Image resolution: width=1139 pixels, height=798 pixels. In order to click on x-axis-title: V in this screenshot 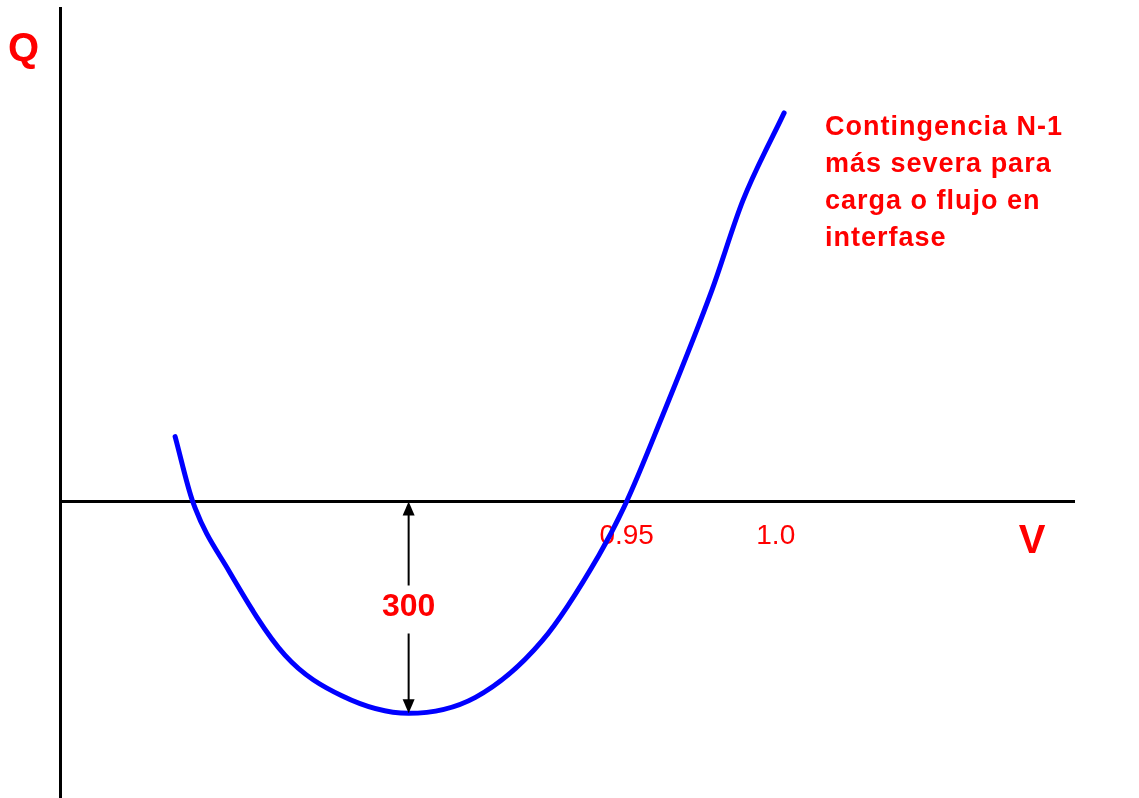, I will do `click(1032, 538)`.